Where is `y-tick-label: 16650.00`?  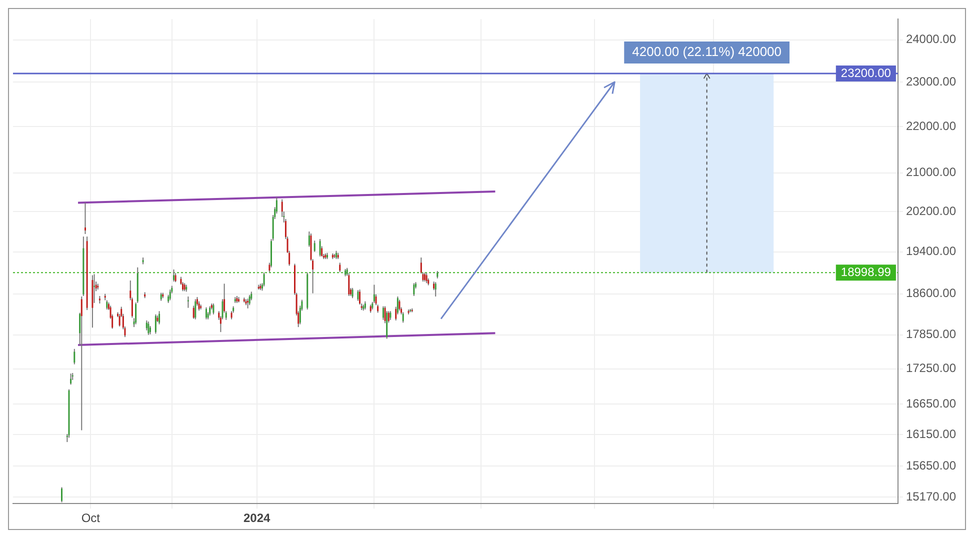 y-tick-label: 16650.00 is located at coordinates (931, 403).